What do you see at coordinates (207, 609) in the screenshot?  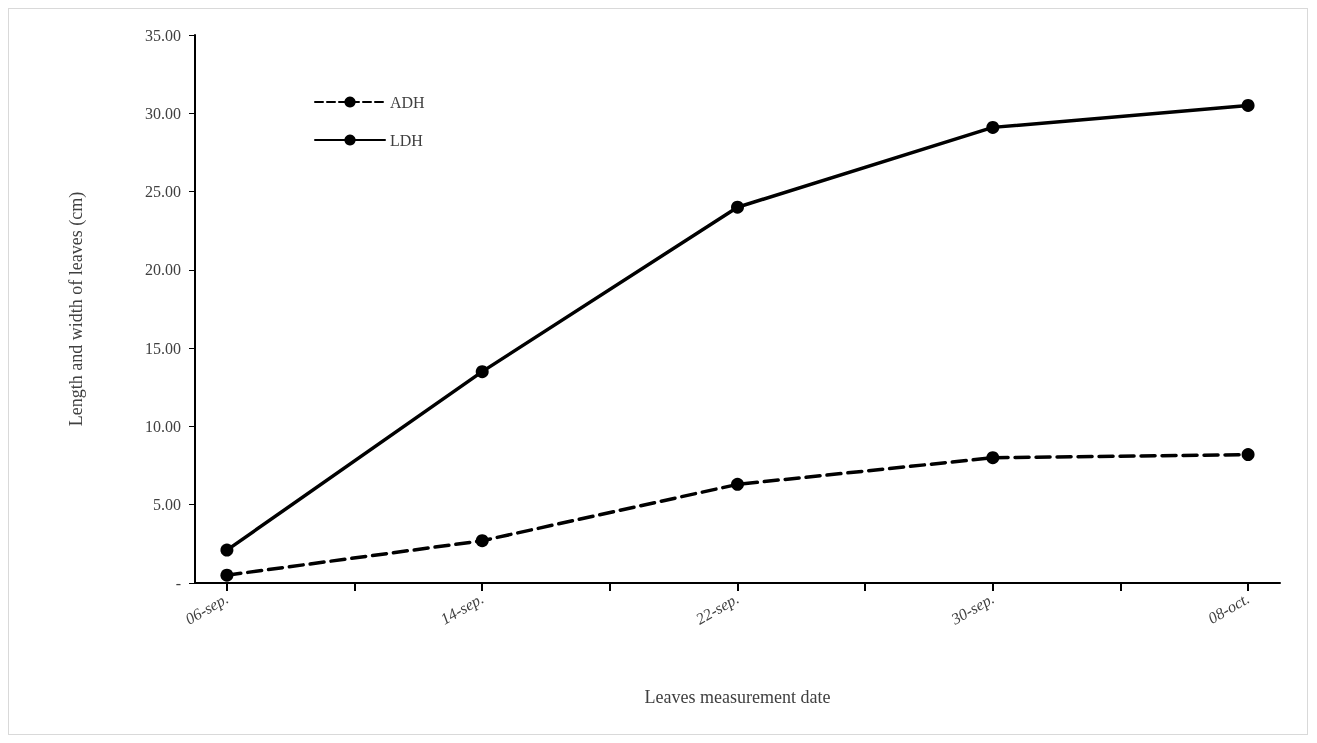 I see `x-tick-label: 06-sep.` at bounding box center [207, 609].